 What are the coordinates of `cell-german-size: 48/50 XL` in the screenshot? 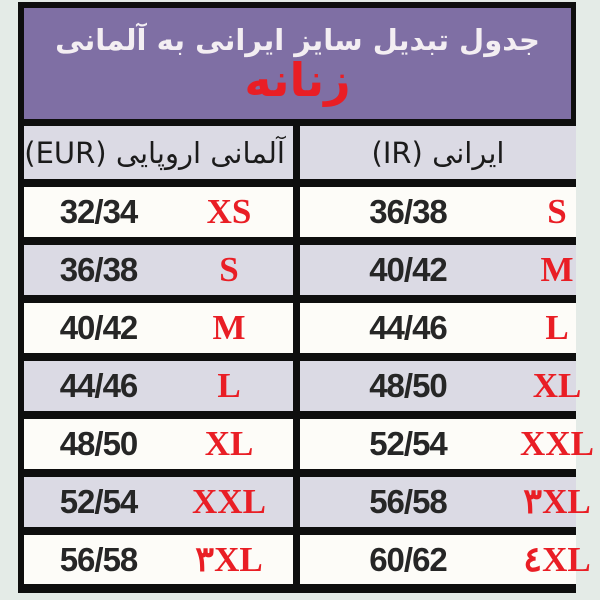 It's located at (162, 444).